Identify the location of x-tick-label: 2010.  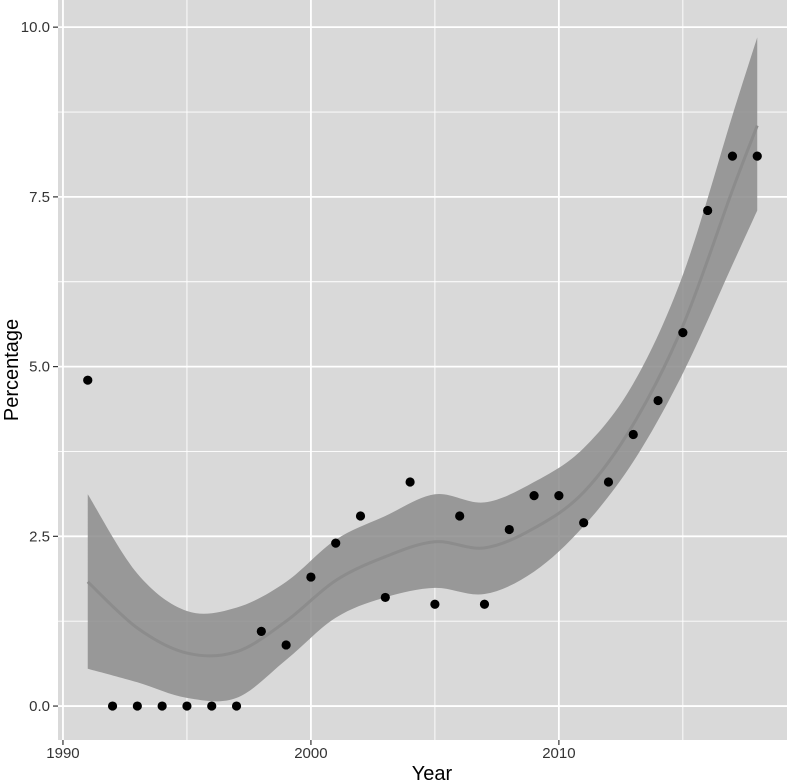
(558, 753).